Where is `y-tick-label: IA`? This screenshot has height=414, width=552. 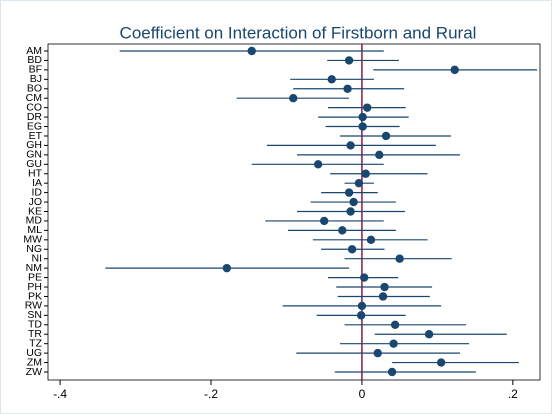
y-tick-label: IA is located at coordinates (37, 183).